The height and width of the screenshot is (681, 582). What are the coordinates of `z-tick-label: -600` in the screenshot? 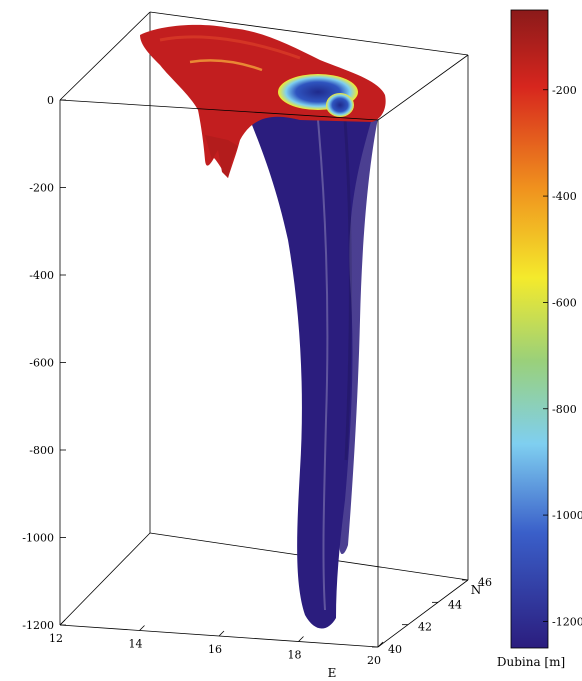 It's located at (41, 363).